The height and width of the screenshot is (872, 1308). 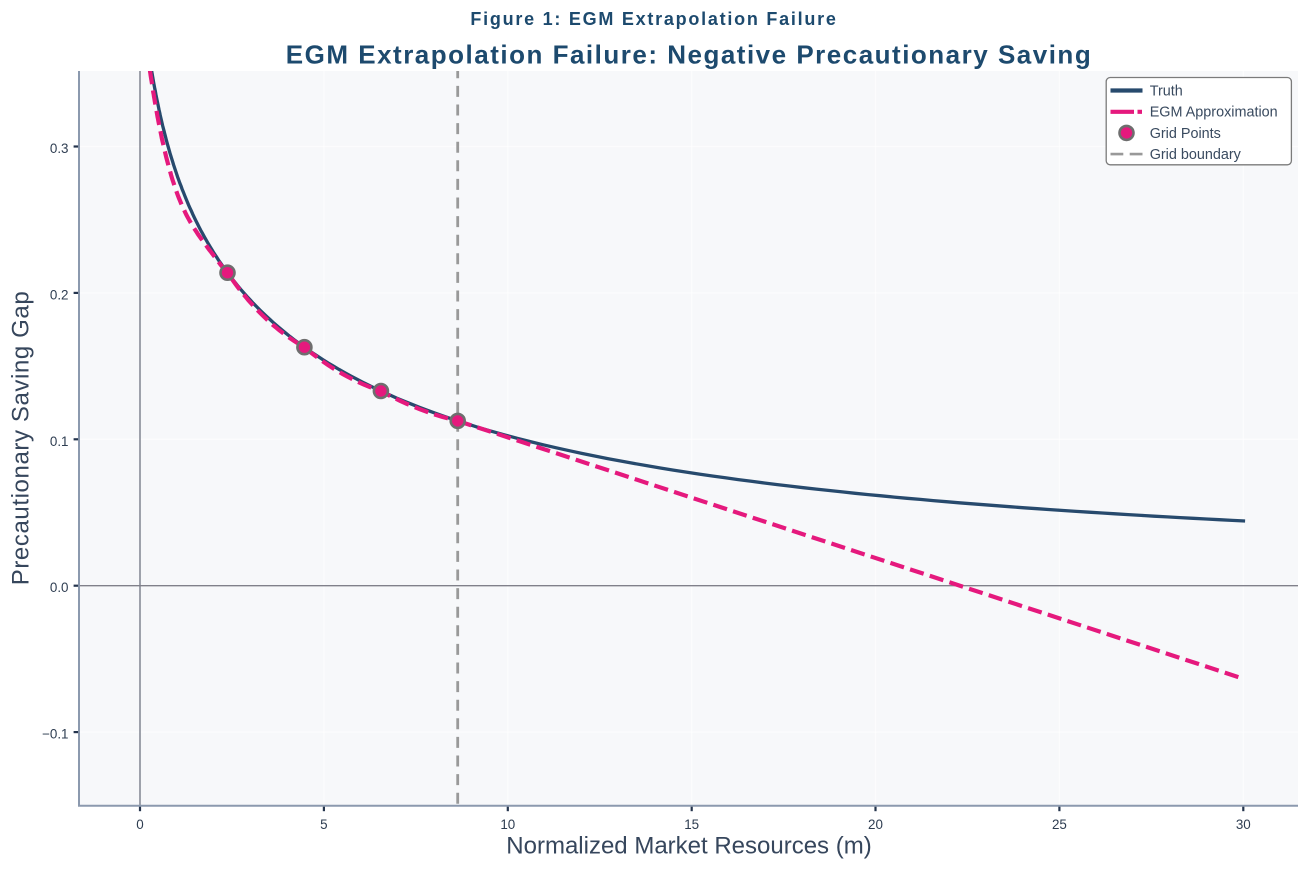 What do you see at coordinates (688, 845) in the screenshot?
I see `svg-text:Normalized Market Resources (m: Normalized Market Resources (m)` at bounding box center [688, 845].